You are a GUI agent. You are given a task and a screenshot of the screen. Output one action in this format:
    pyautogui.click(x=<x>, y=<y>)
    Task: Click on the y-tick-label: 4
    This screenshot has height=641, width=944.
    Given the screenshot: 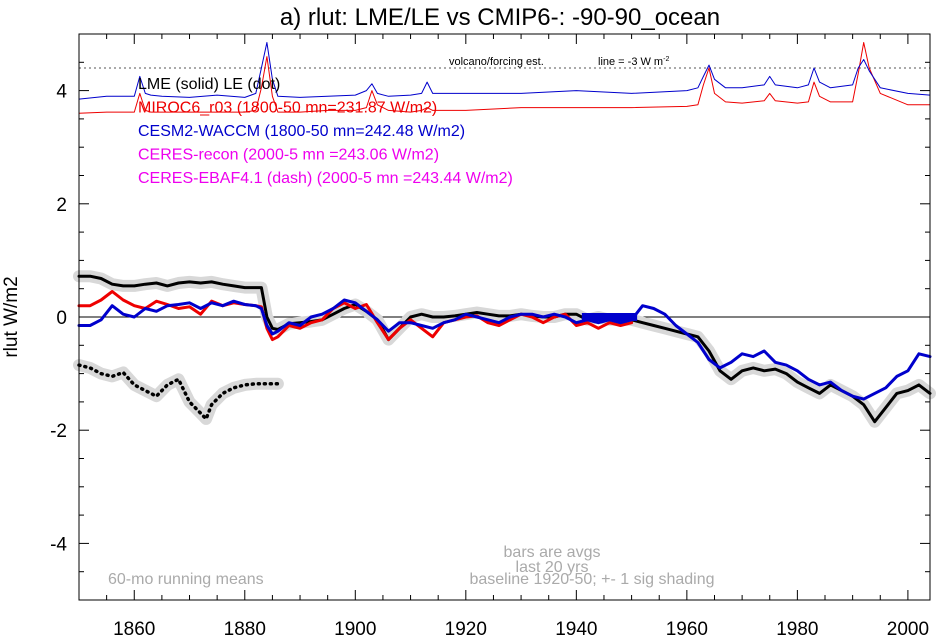 What is the action you would take?
    pyautogui.click(x=61, y=92)
    